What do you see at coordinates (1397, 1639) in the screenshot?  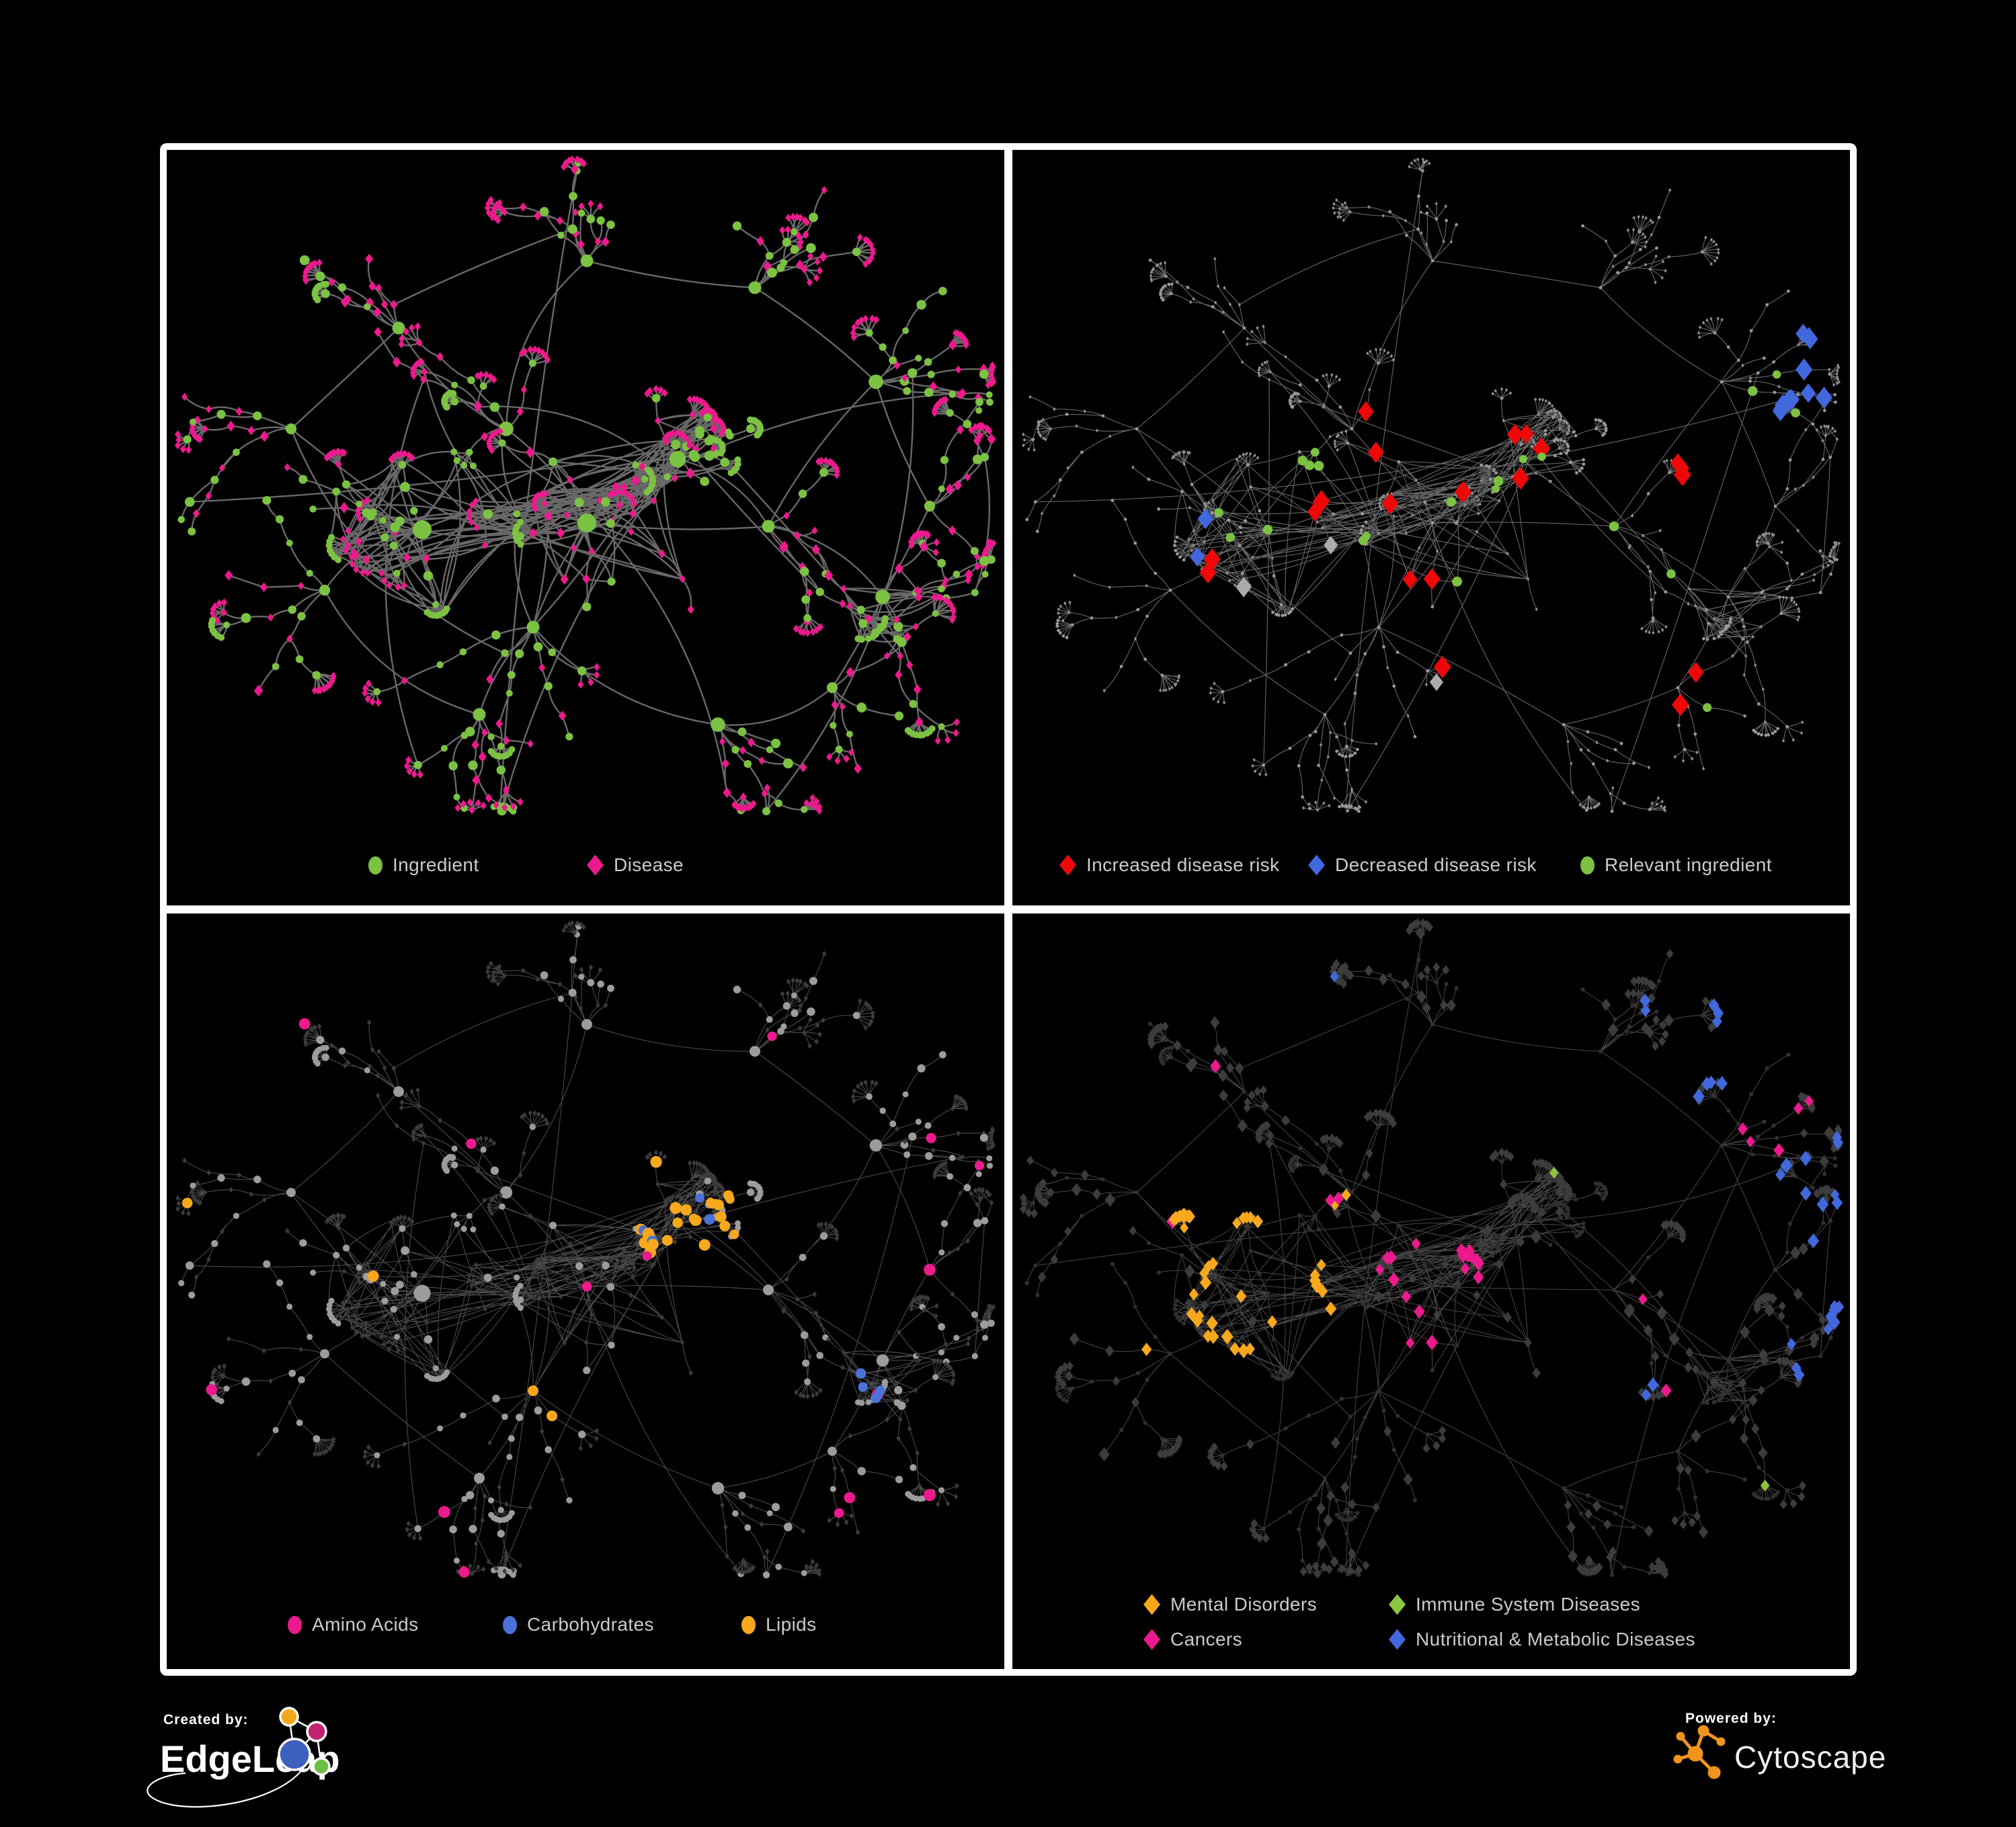 I see `nutritional-metabolic-diamond-icon` at bounding box center [1397, 1639].